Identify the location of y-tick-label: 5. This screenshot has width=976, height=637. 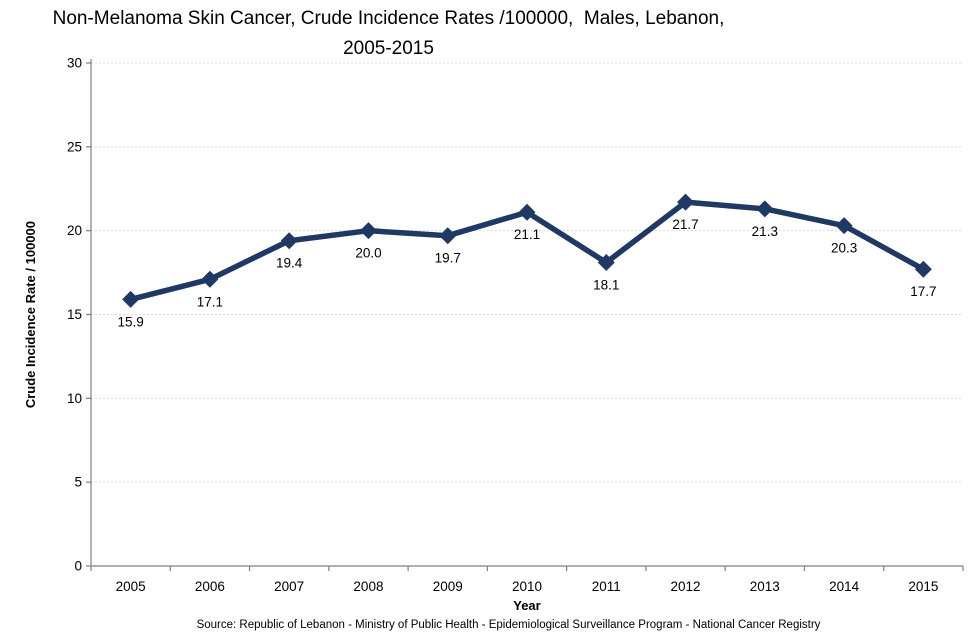
(78, 482).